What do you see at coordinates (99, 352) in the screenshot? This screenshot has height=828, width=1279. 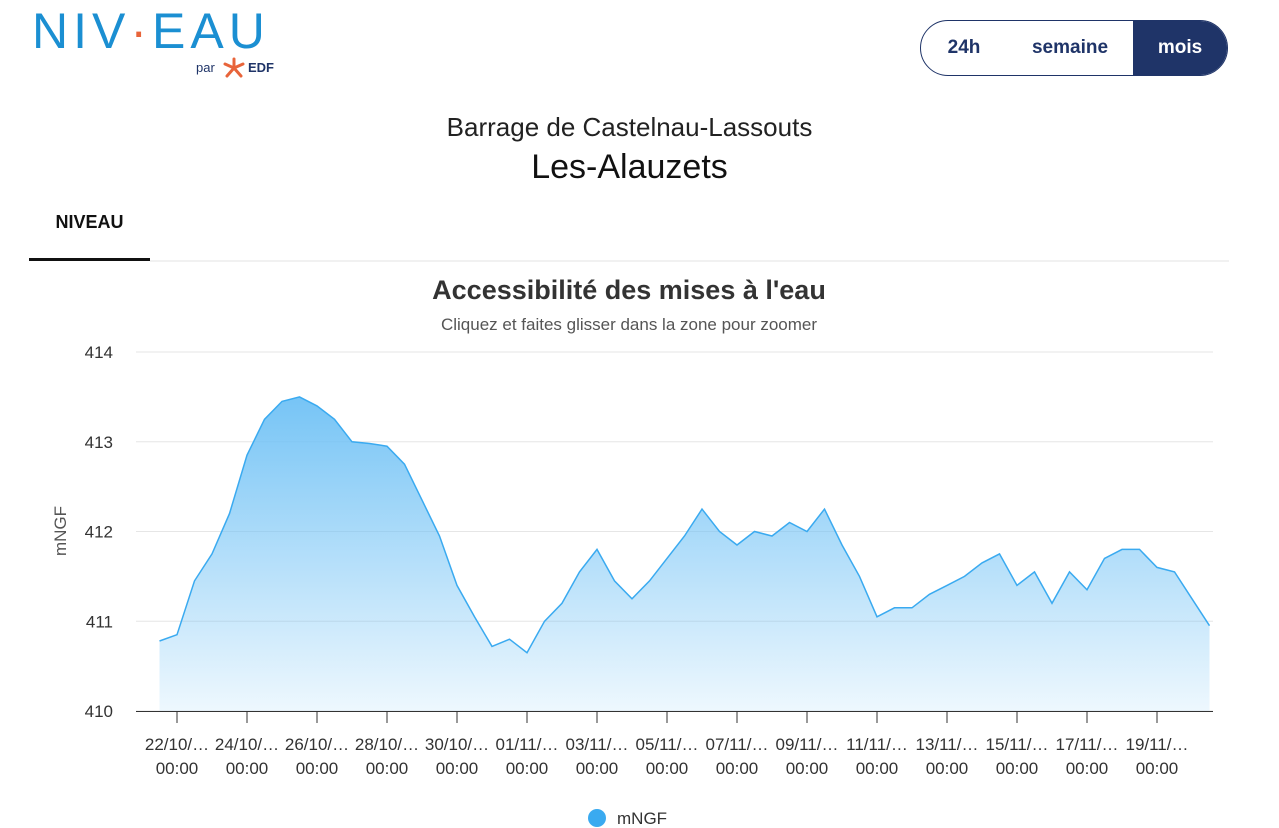 I see `y-tick-label: 414` at bounding box center [99, 352].